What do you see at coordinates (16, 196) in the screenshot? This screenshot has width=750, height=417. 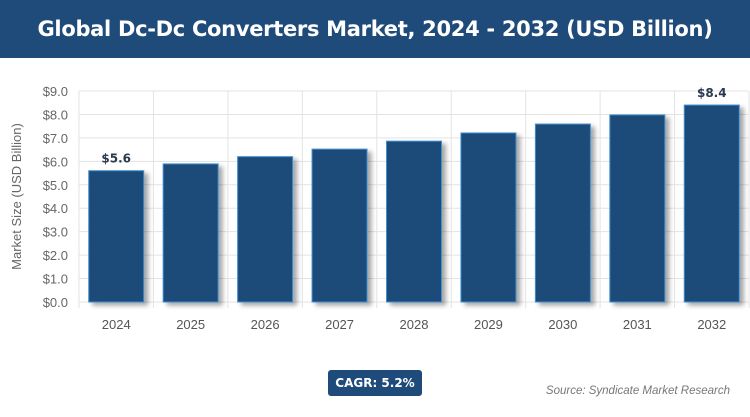 I see `y-axis-title: Market Size (USD Billion)` at bounding box center [16, 196].